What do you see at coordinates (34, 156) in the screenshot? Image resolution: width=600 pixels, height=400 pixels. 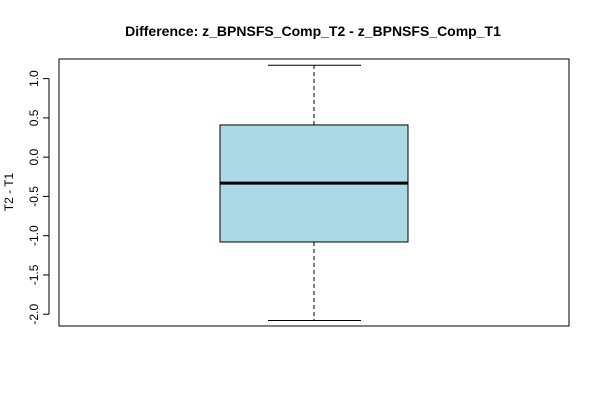 I see `y-tick-label: 0.0` at bounding box center [34, 156].